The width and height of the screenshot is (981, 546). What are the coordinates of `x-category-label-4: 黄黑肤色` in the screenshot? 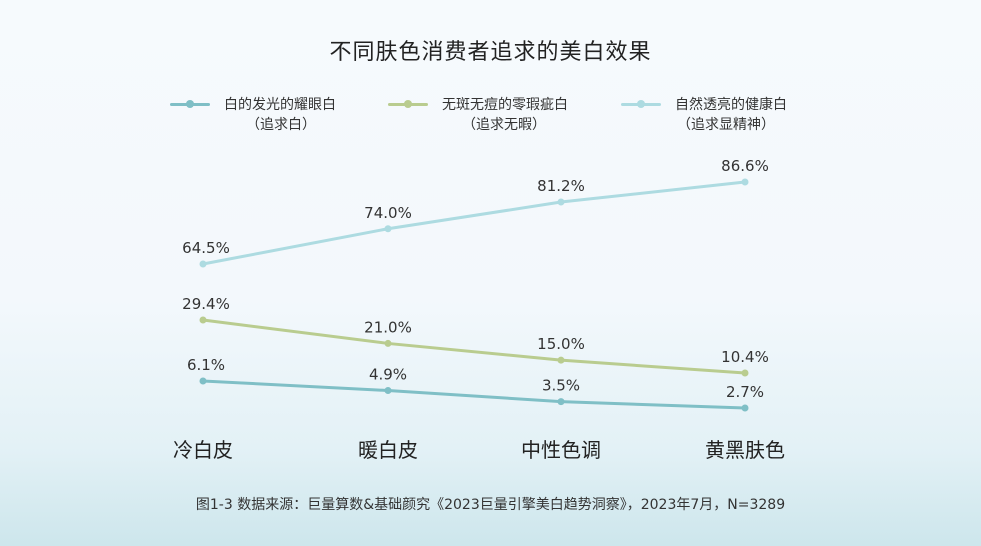 It's located at (745, 450).